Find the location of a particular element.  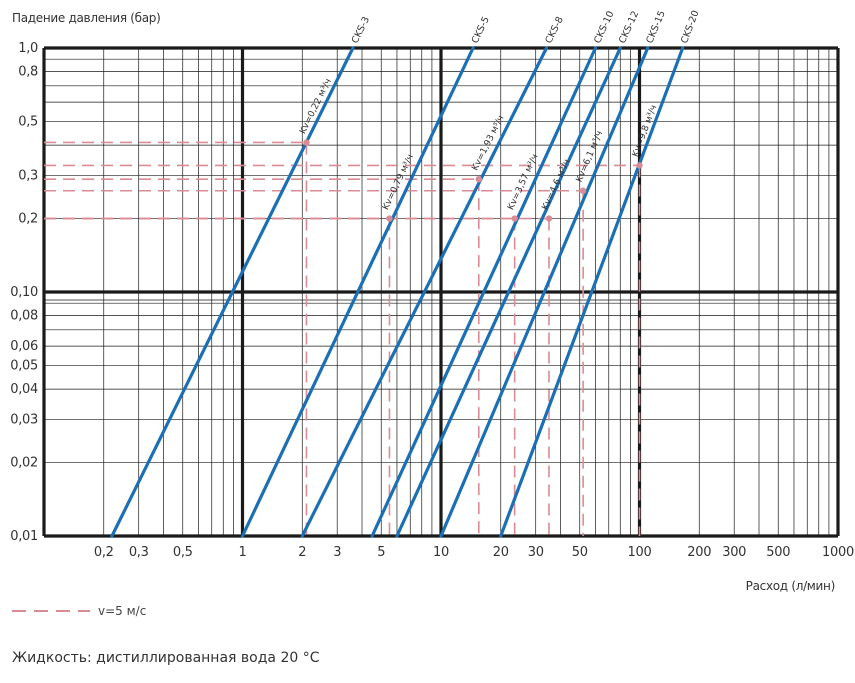

y-tick-label: 1,0 is located at coordinates (28, 48).